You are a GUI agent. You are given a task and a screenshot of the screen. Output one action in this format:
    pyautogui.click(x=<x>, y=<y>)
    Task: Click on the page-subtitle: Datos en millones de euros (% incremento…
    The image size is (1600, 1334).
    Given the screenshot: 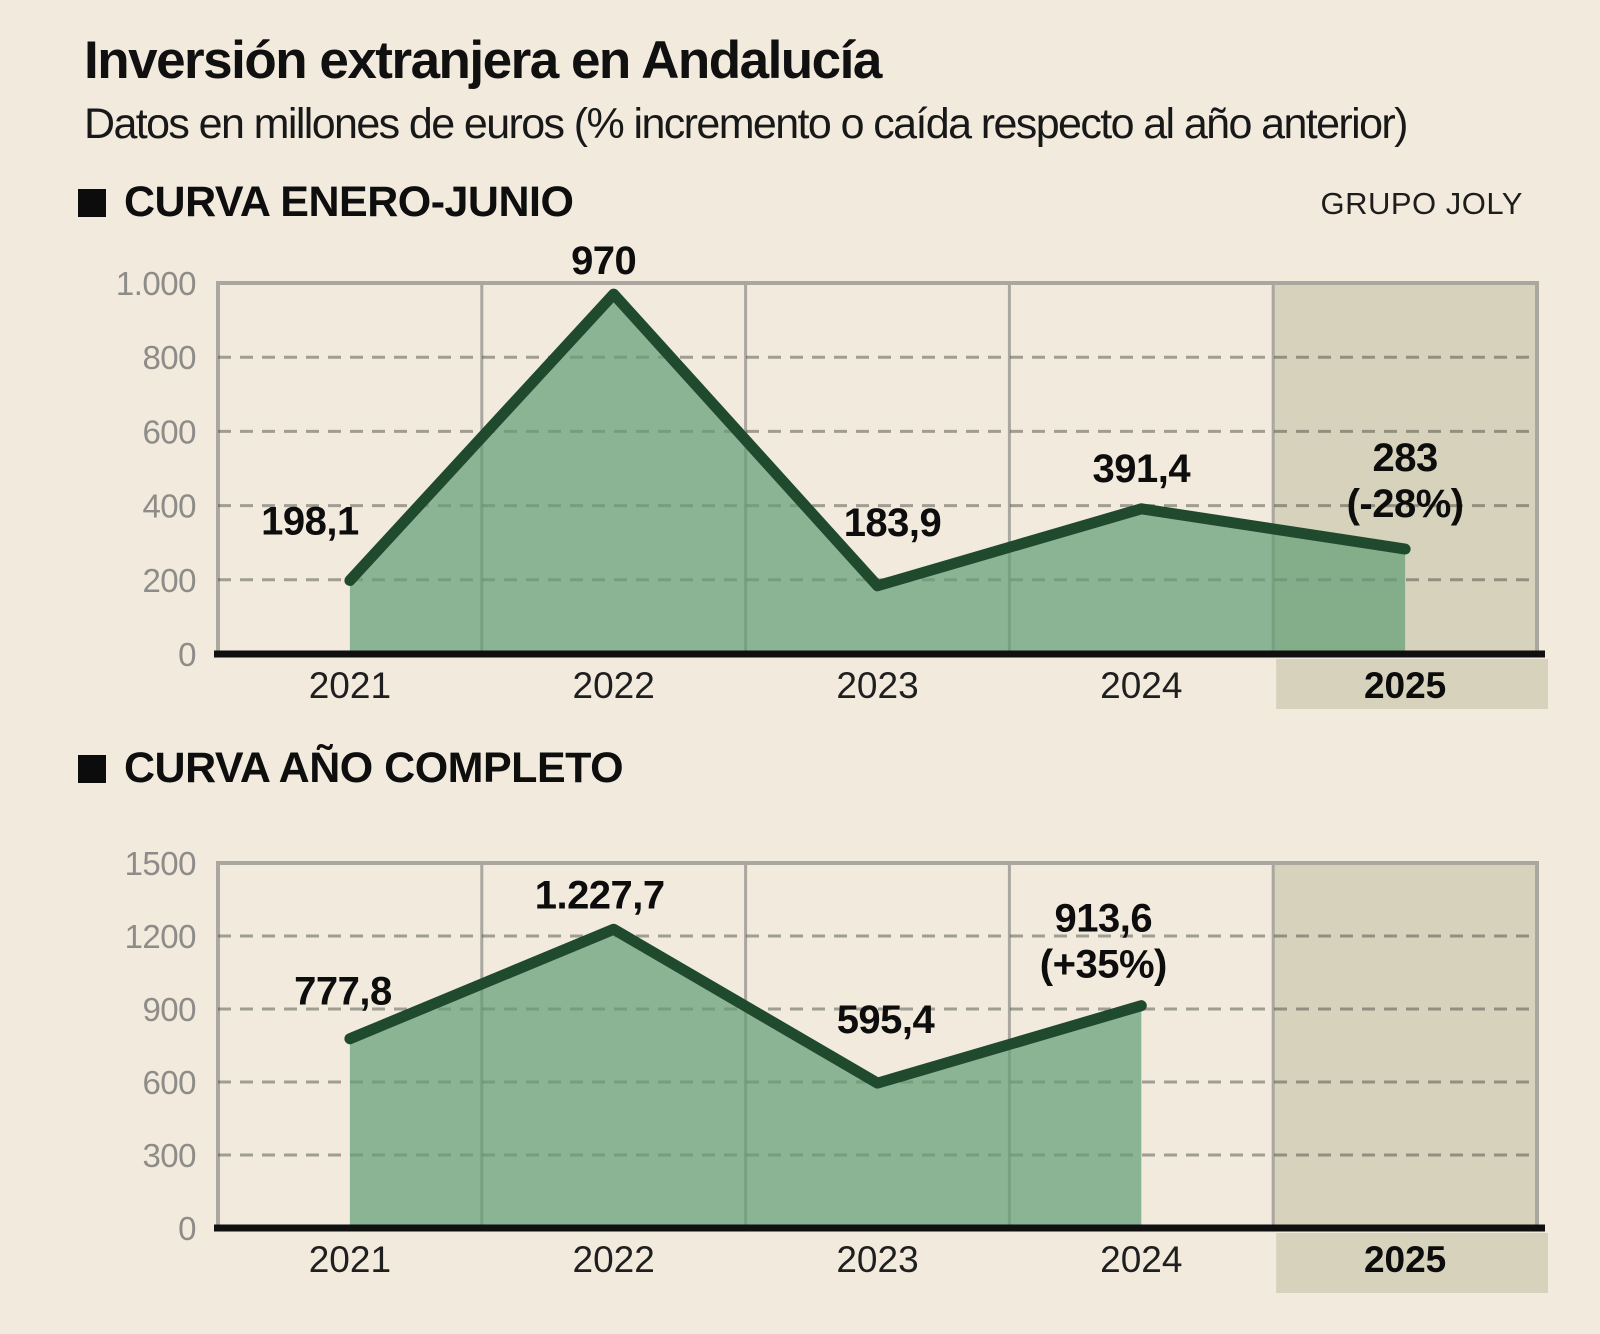 What is the action you would take?
    pyautogui.click(x=746, y=124)
    